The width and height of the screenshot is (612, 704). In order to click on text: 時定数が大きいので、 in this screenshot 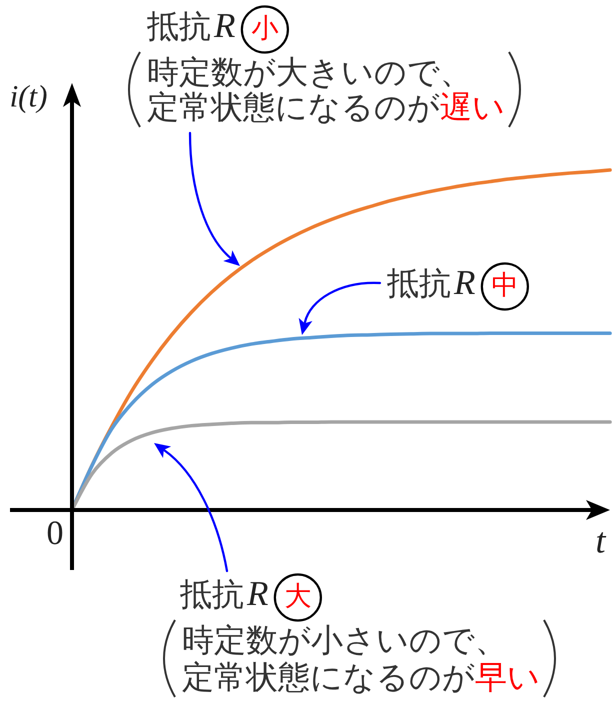, I will do `click(309, 72)`.